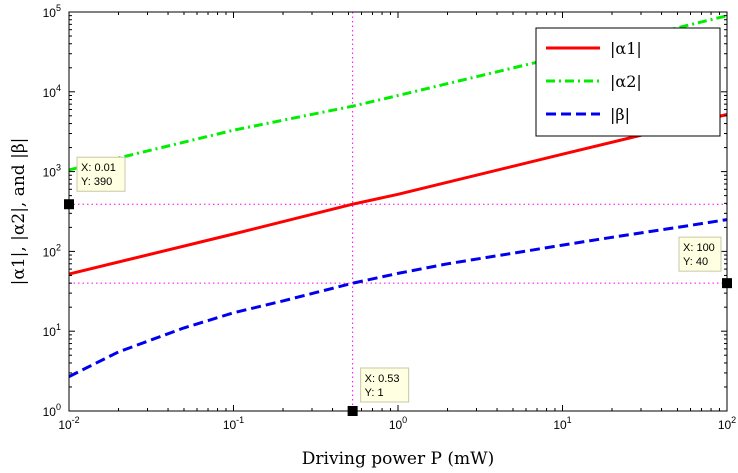 The height and width of the screenshot is (473, 738). Describe the element at coordinates (98, 168) in the screenshot. I see `datatip-x-0: X: 0.01` at that location.